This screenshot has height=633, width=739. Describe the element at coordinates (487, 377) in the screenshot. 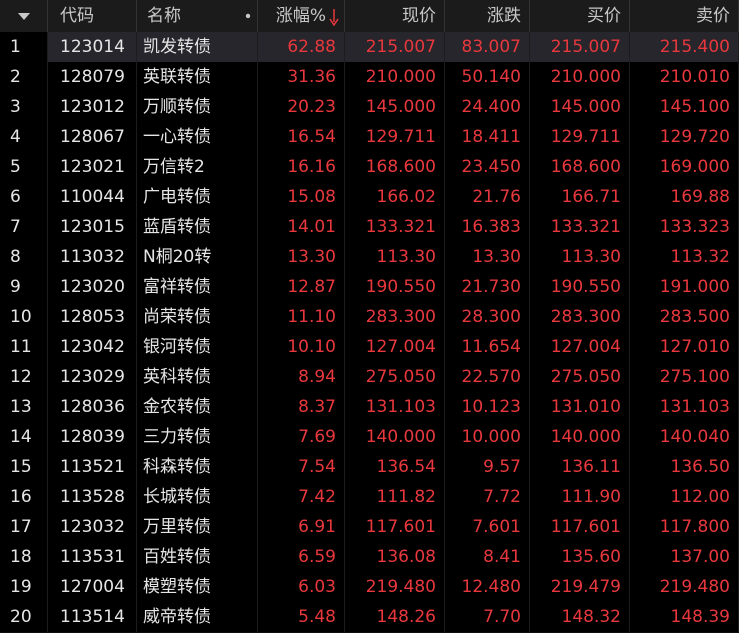

I see `quote-value: 22.570` at that location.